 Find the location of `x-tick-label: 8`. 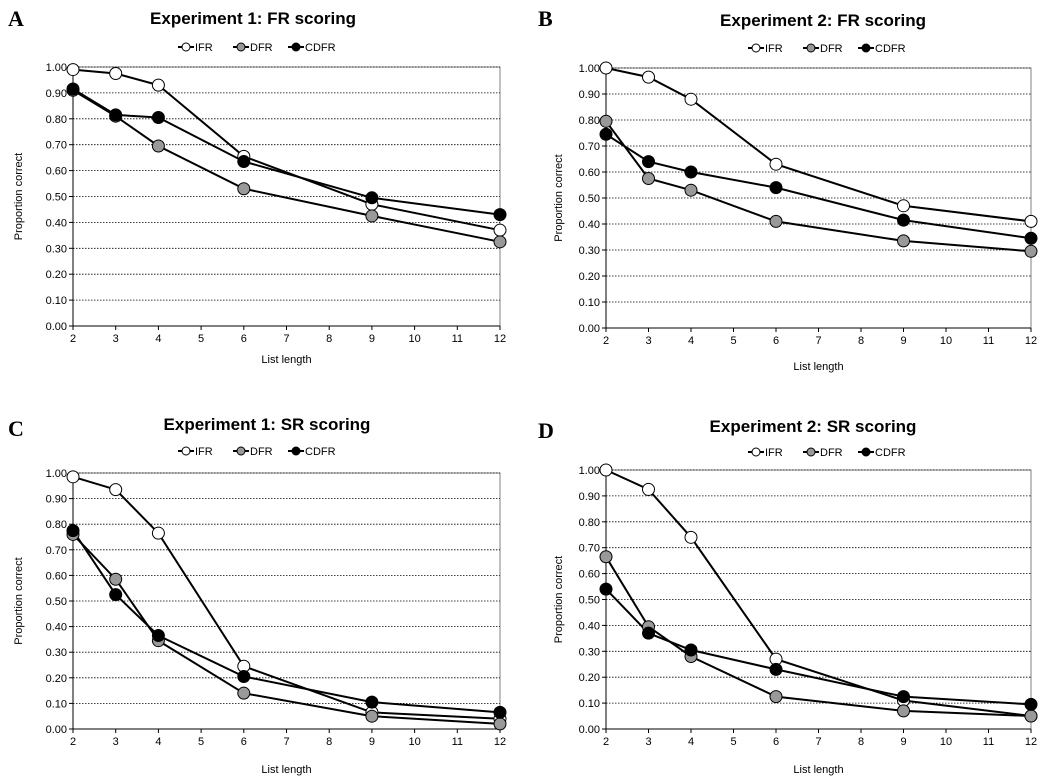

x-tick-label: 8 is located at coordinates (861, 341).